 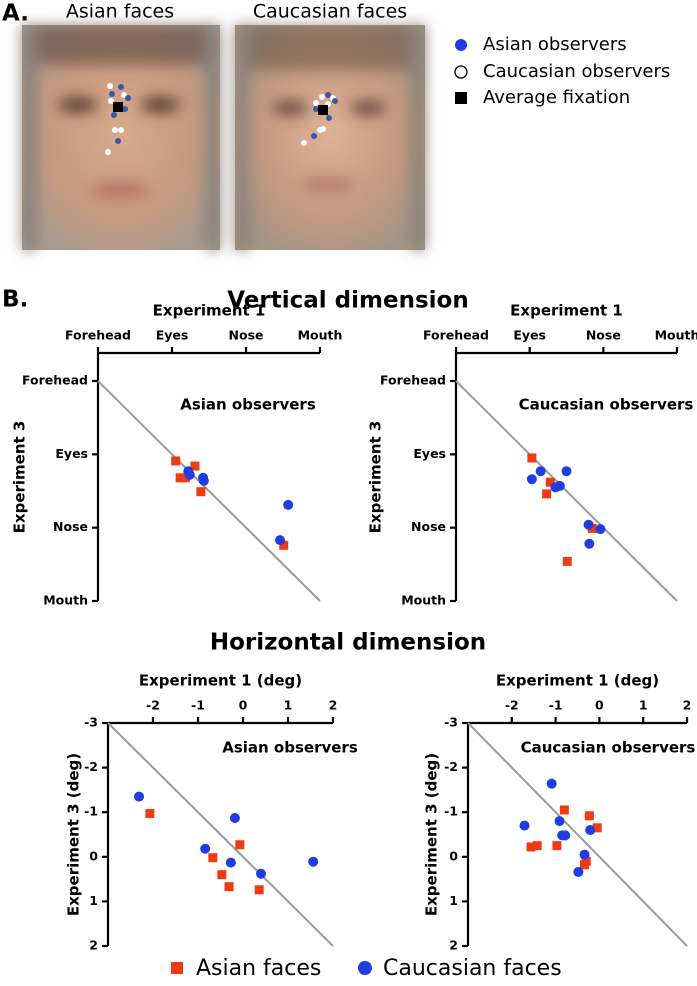 I want to click on y-tick-label: -2, so click(x=91, y=766).